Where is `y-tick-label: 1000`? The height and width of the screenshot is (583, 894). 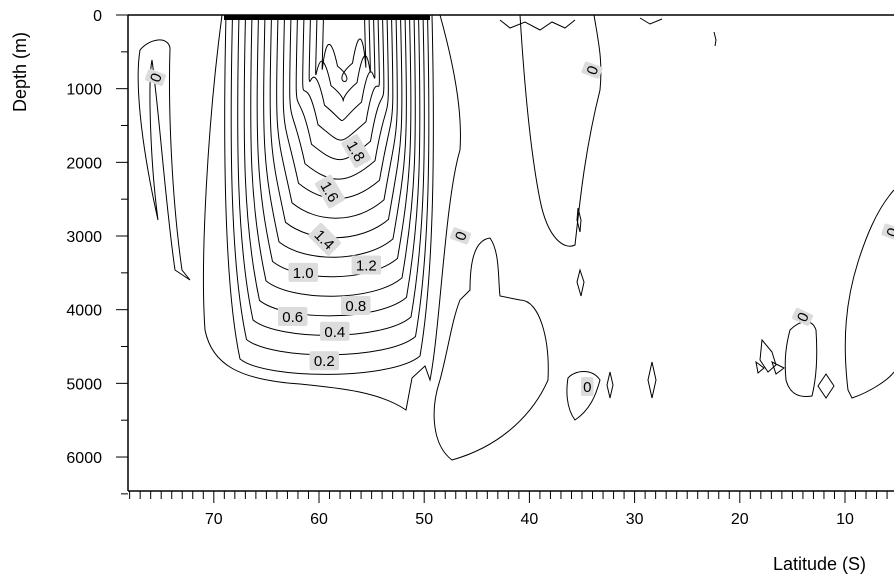 y-tick-label: 1000 is located at coordinates (84, 90).